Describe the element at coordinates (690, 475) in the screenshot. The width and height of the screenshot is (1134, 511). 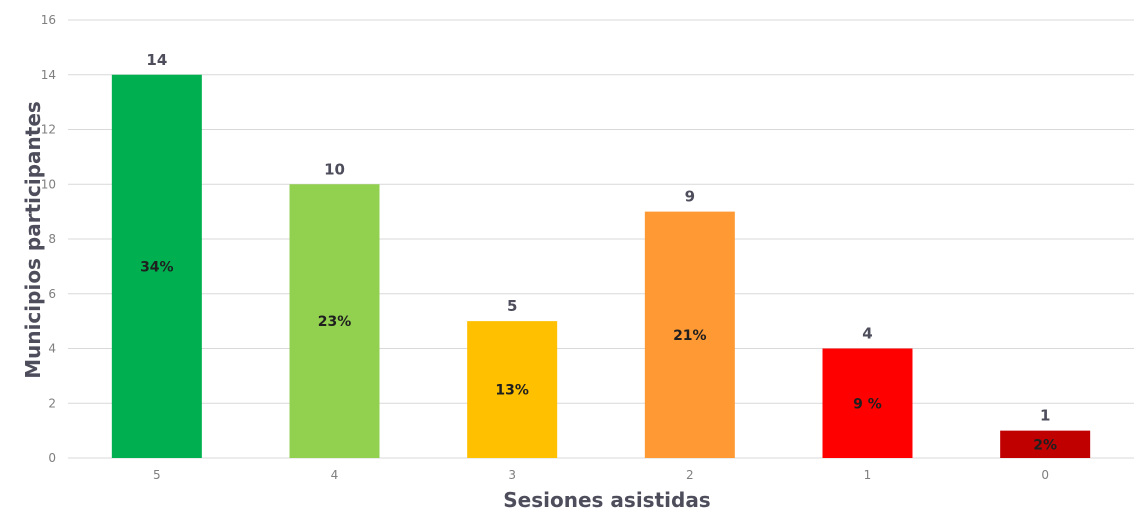
I see `x-tick-label: 2` at that location.